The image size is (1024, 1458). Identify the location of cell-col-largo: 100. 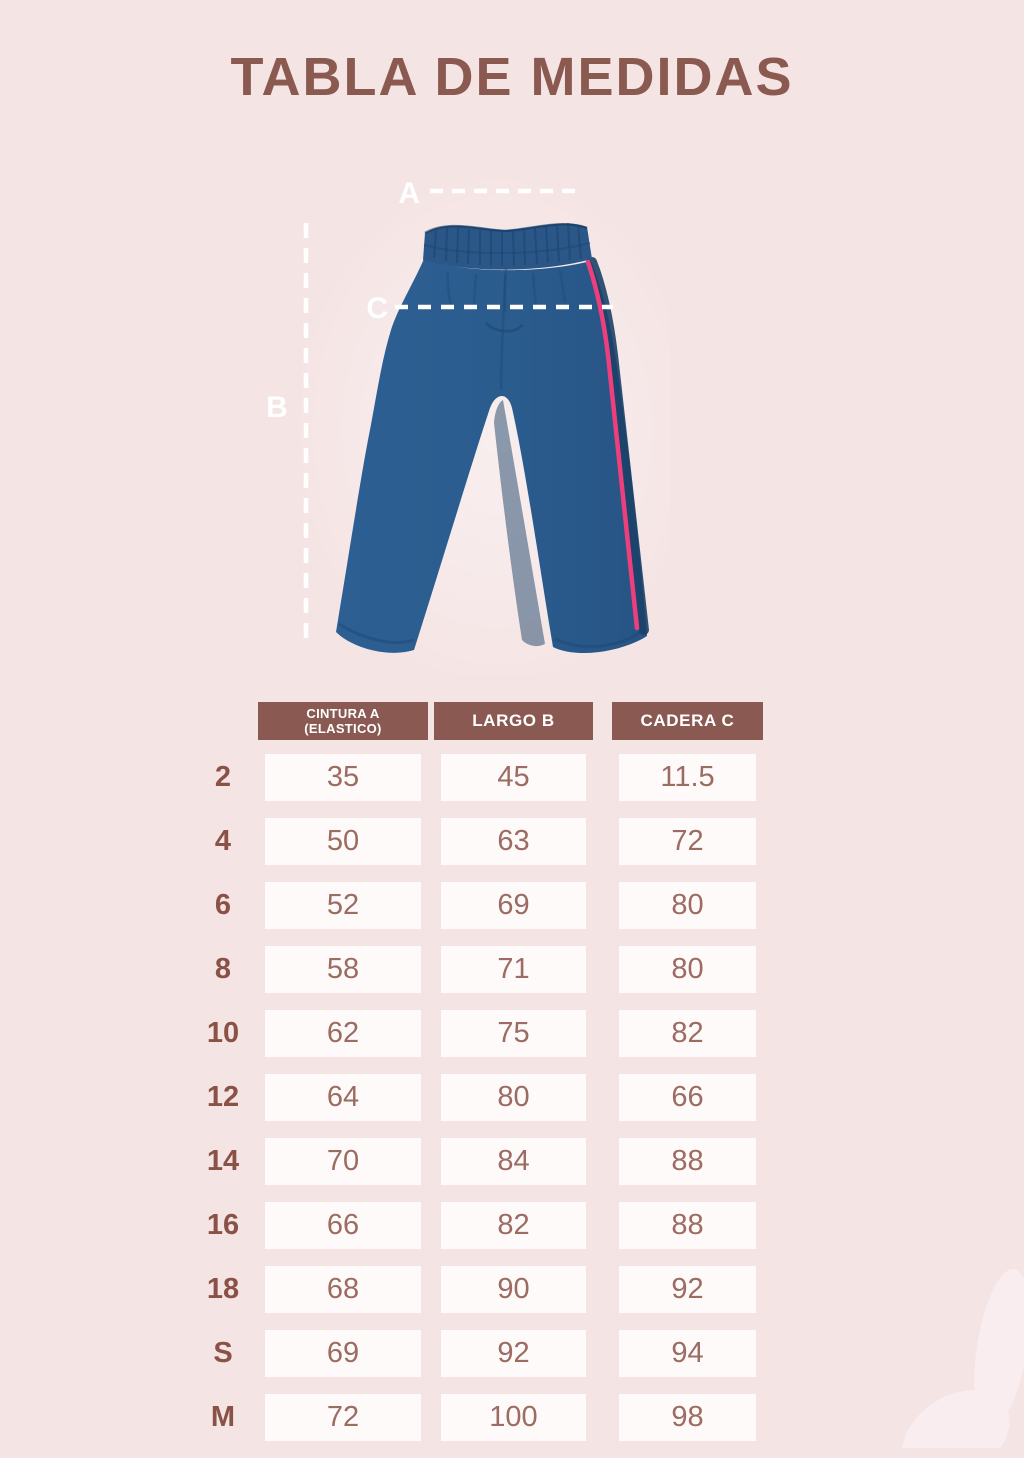
(513, 1417).